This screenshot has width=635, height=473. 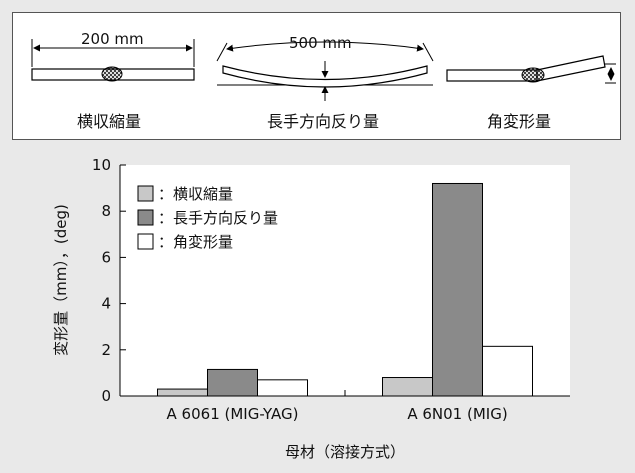 What do you see at coordinates (106, 304) in the screenshot?
I see `y-tick-label: 4` at bounding box center [106, 304].